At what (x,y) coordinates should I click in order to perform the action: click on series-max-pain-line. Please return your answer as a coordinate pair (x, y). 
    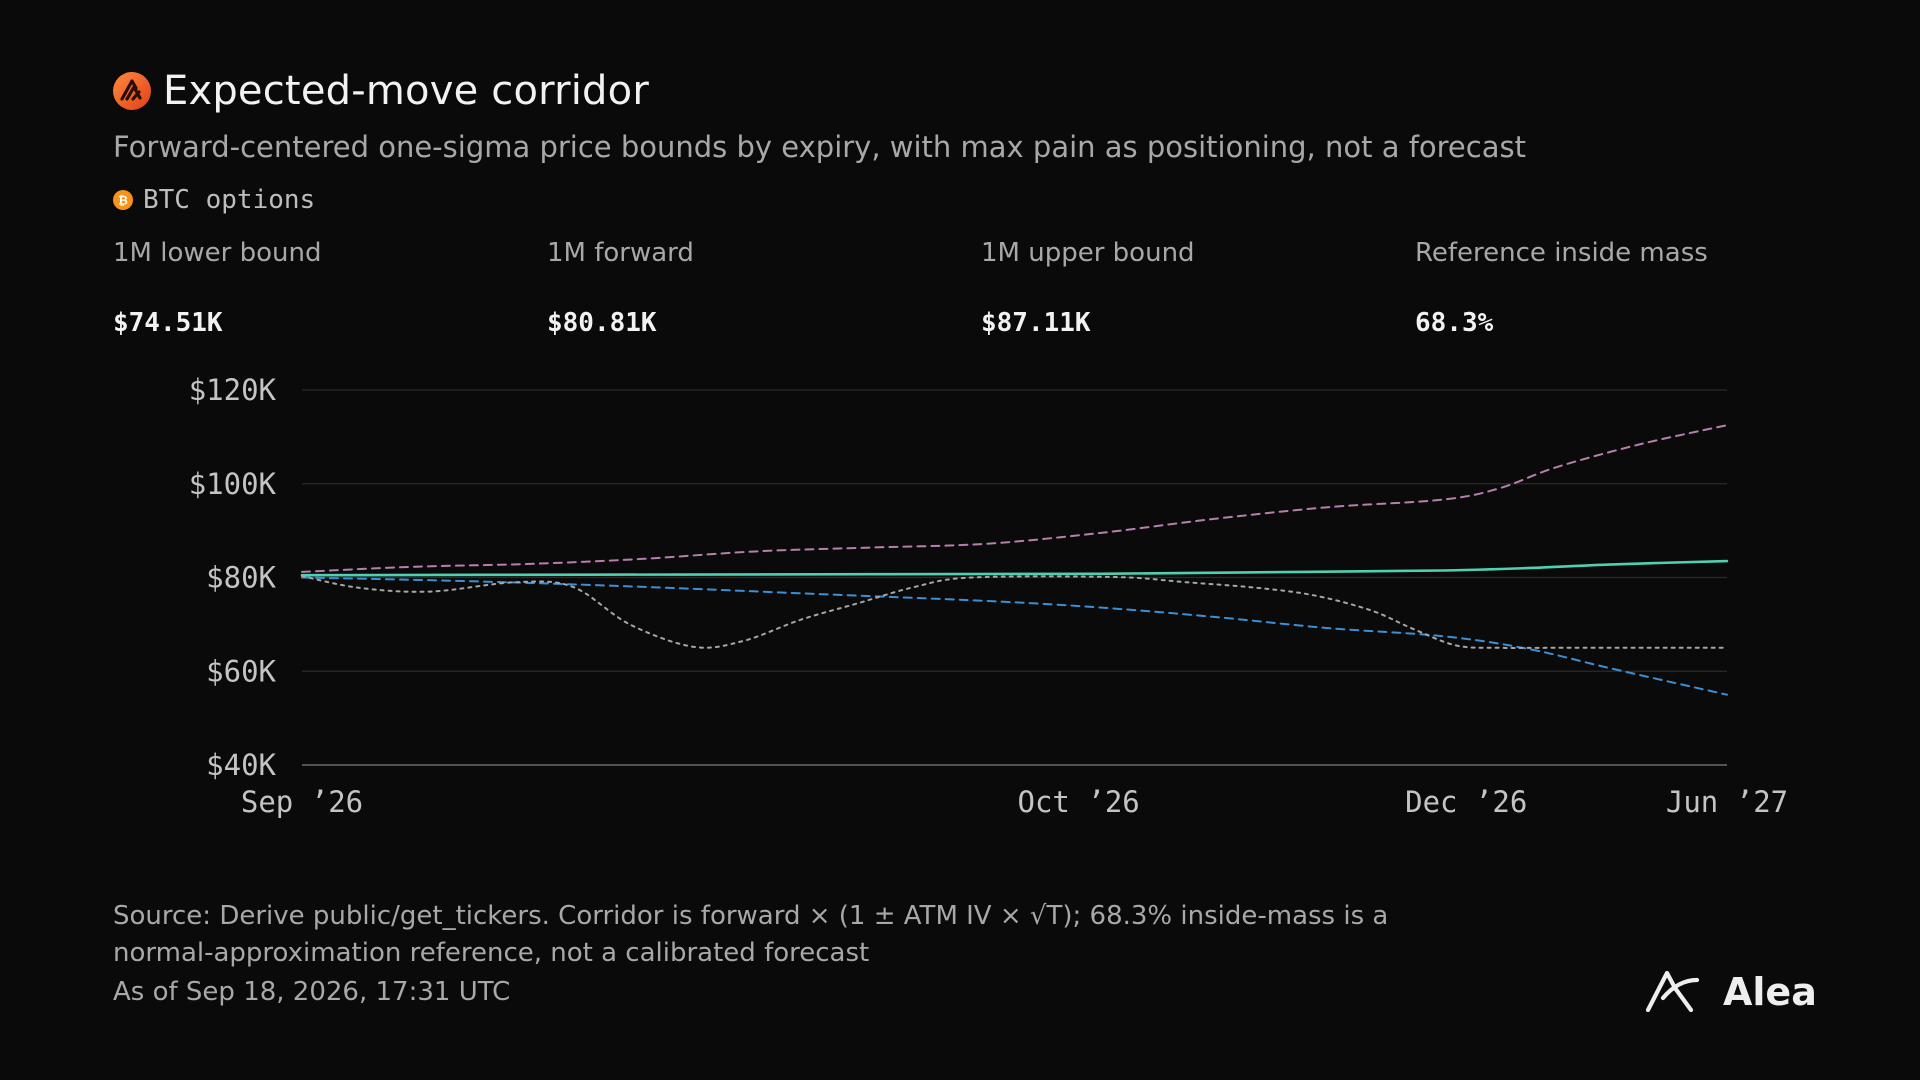
    Looking at the image, I should click on (1014, 612).